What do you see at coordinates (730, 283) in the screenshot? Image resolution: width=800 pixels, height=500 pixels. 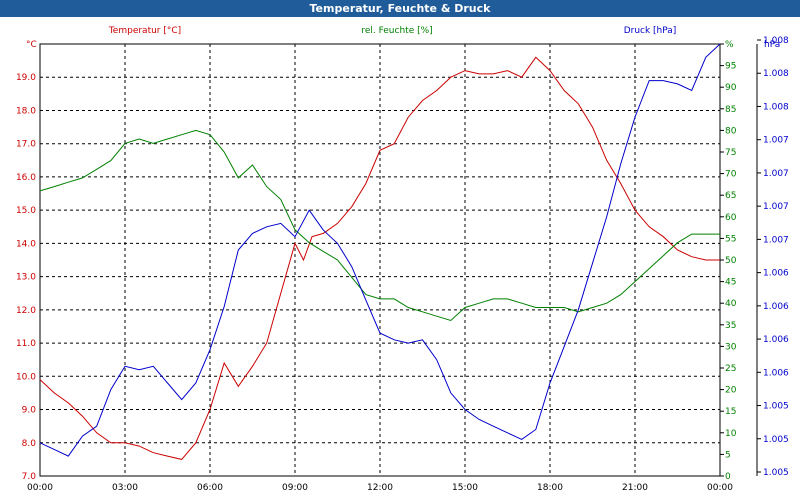 I see `middle-axis-tick-label: 45` at bounding box center [730, 283].